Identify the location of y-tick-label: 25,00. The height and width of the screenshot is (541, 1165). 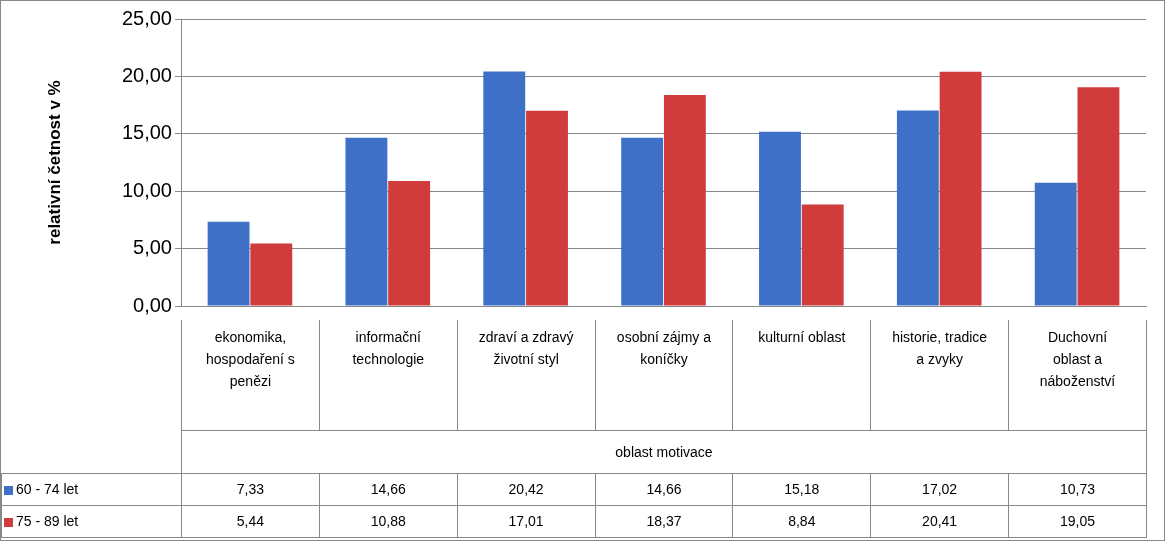
(146, 17).